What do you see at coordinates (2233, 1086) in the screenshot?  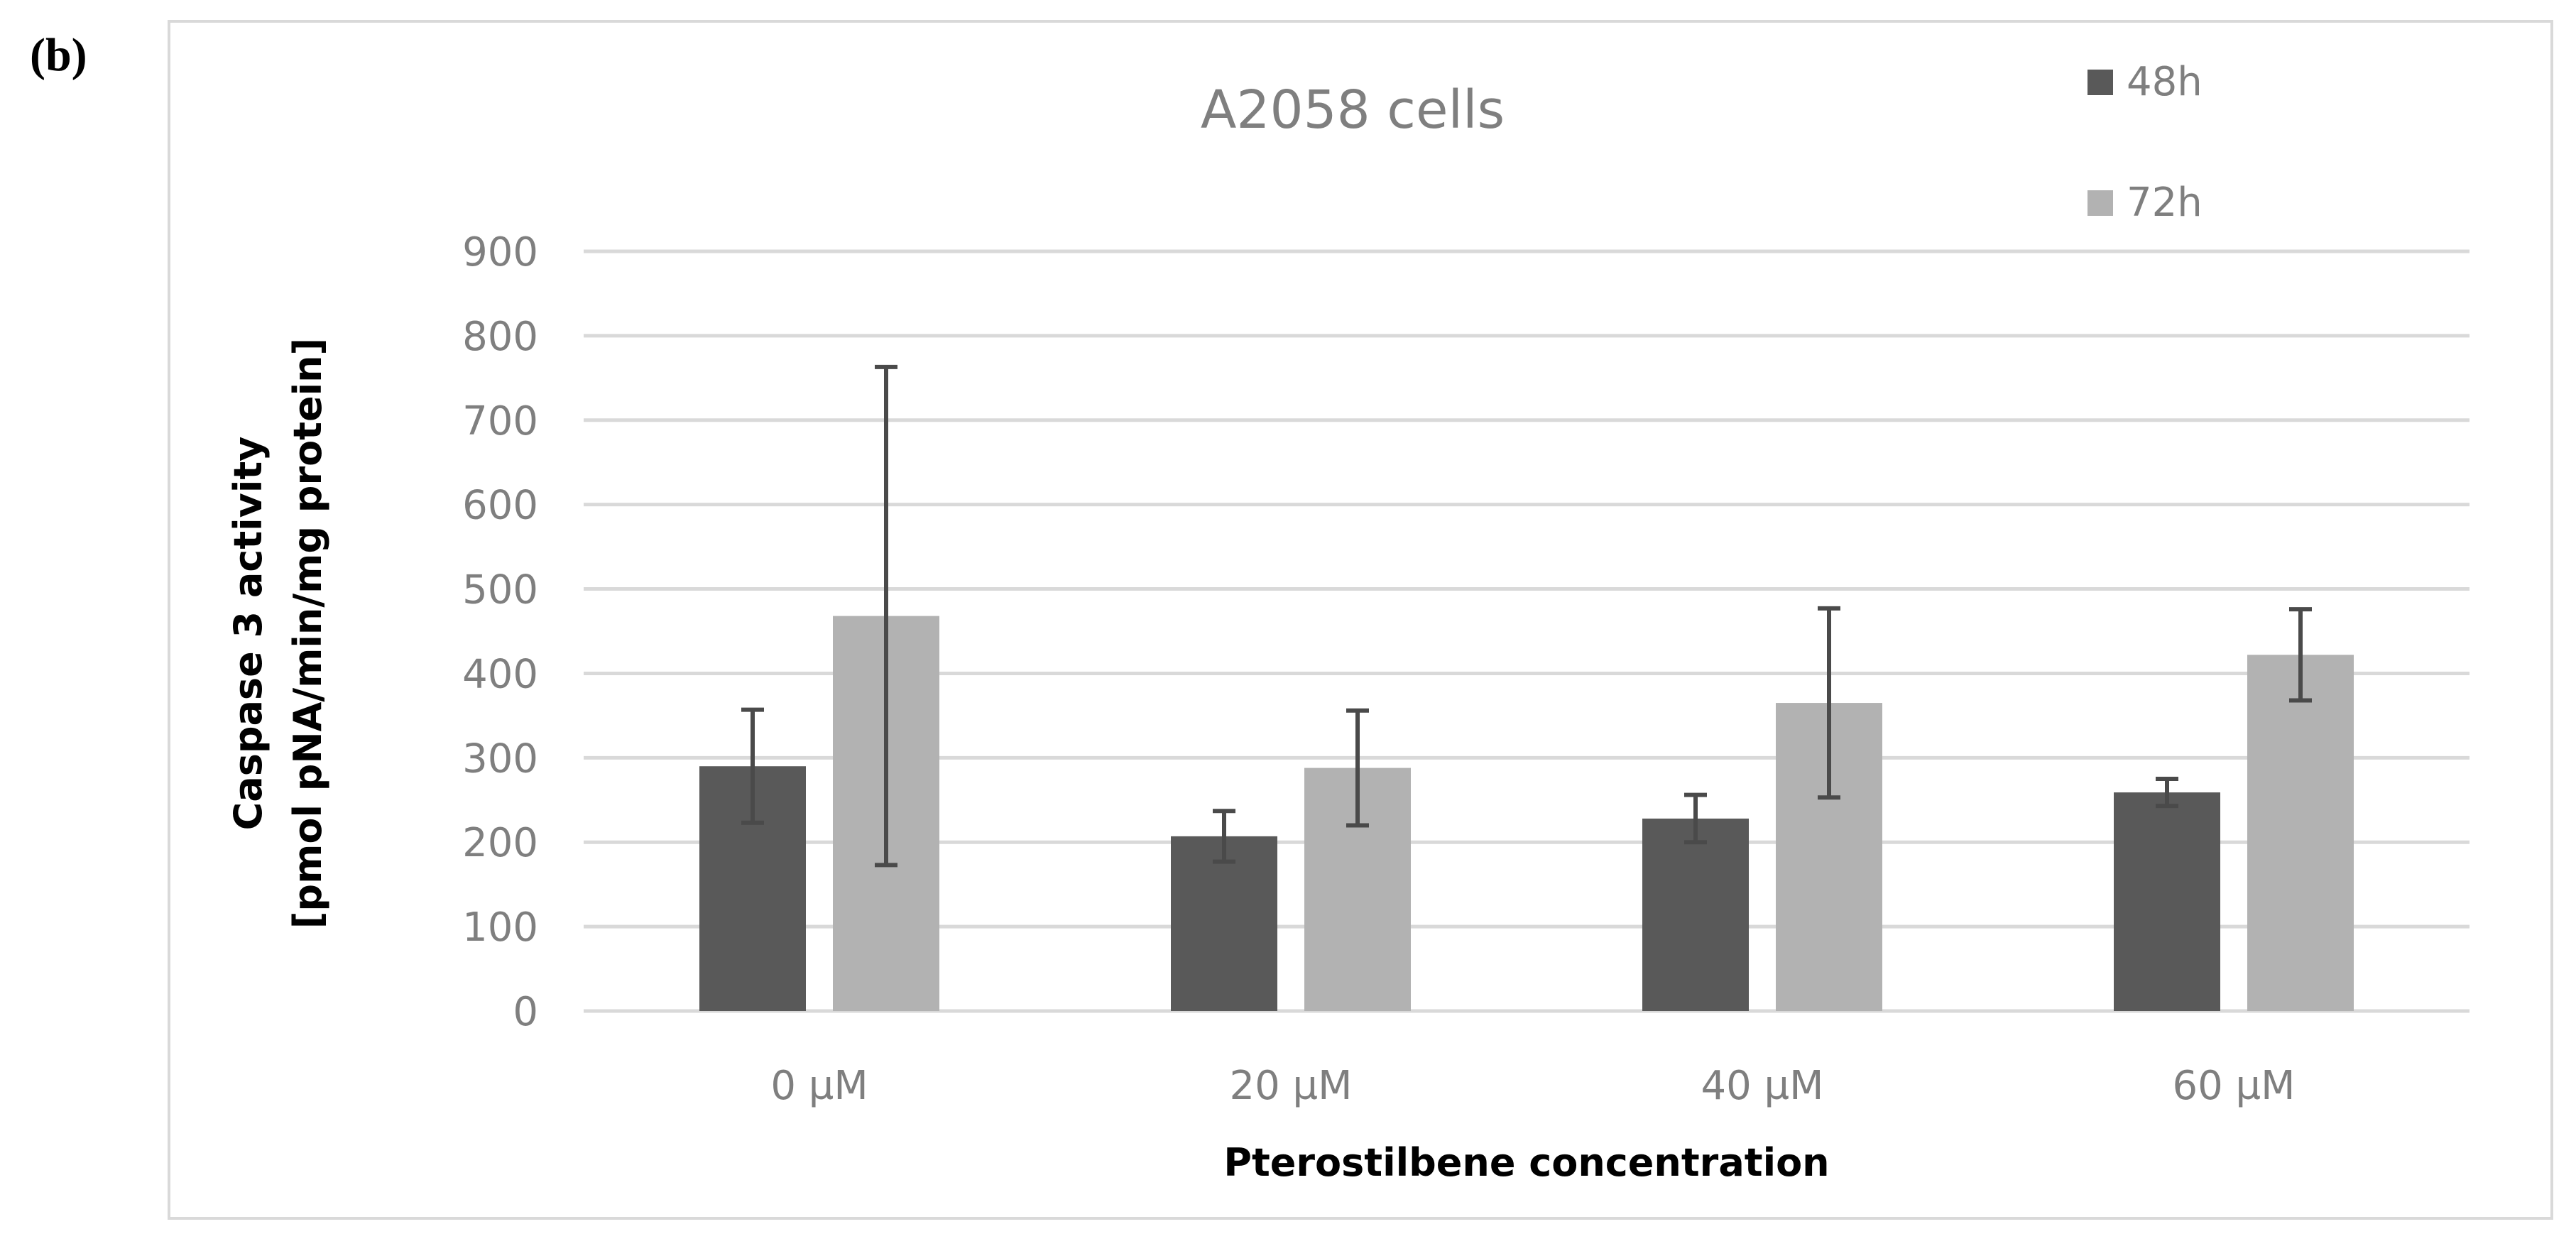 I see `x-tick-3: 60 µM` at bounding box center [2233, 1086].